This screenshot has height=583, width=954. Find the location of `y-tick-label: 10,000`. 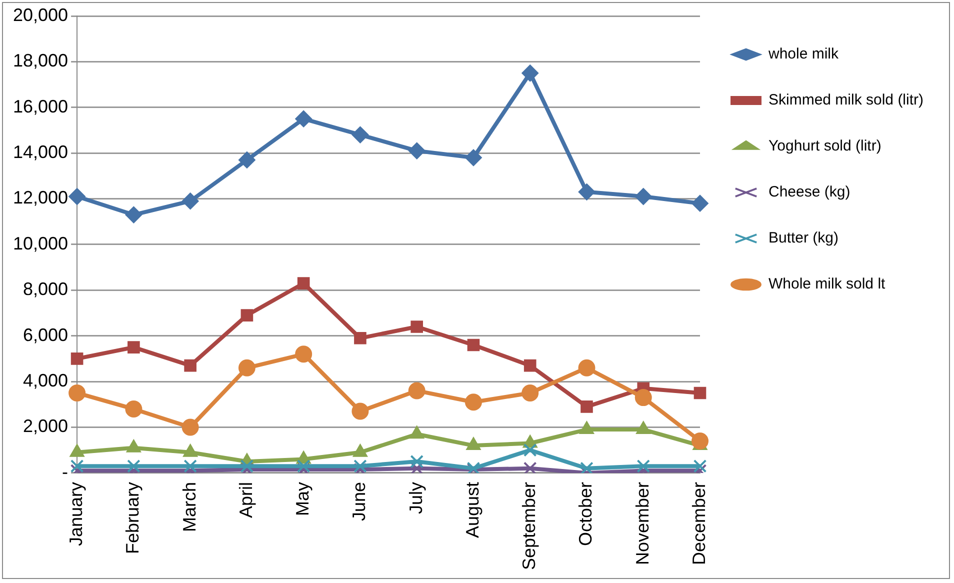

y-tick-label: 10,000 is located at coordinates (40, 243).